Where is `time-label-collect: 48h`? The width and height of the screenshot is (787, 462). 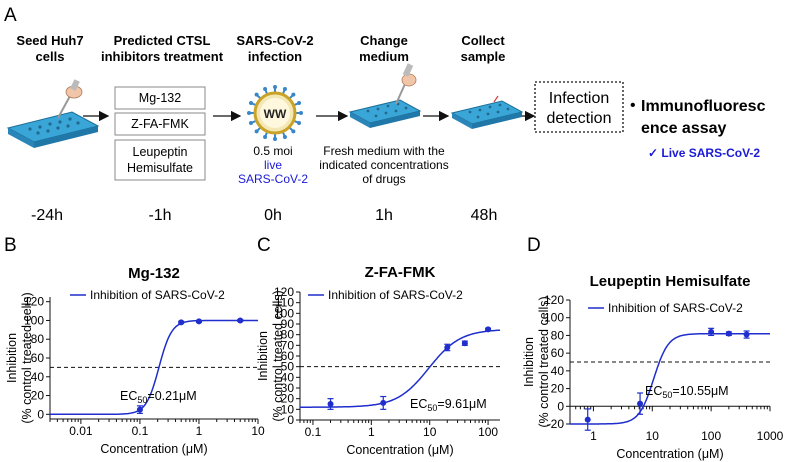
time-label-collect: 48h is located at coordinates (484, 215).